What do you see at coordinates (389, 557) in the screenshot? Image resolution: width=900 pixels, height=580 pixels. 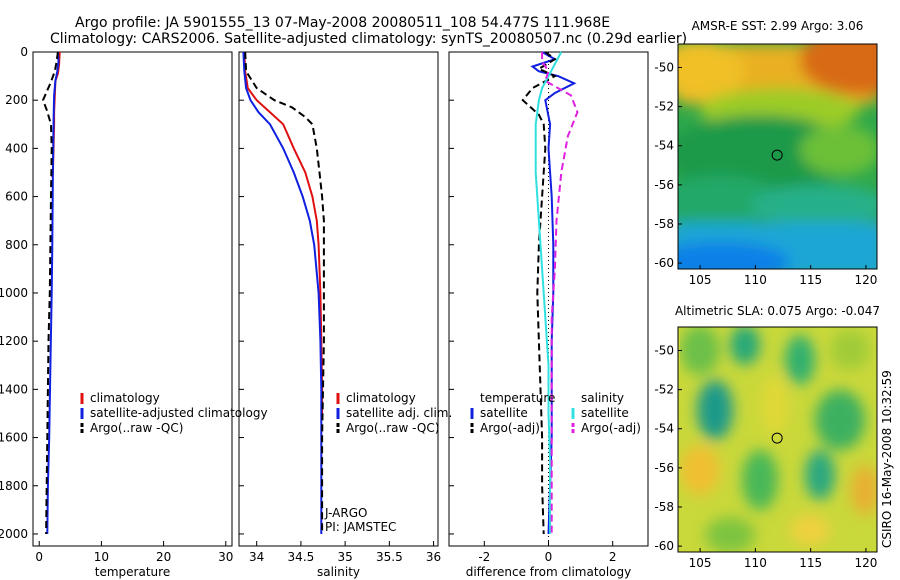 I see `x-tick-label: 35.5` at bounding box center [389, 557].